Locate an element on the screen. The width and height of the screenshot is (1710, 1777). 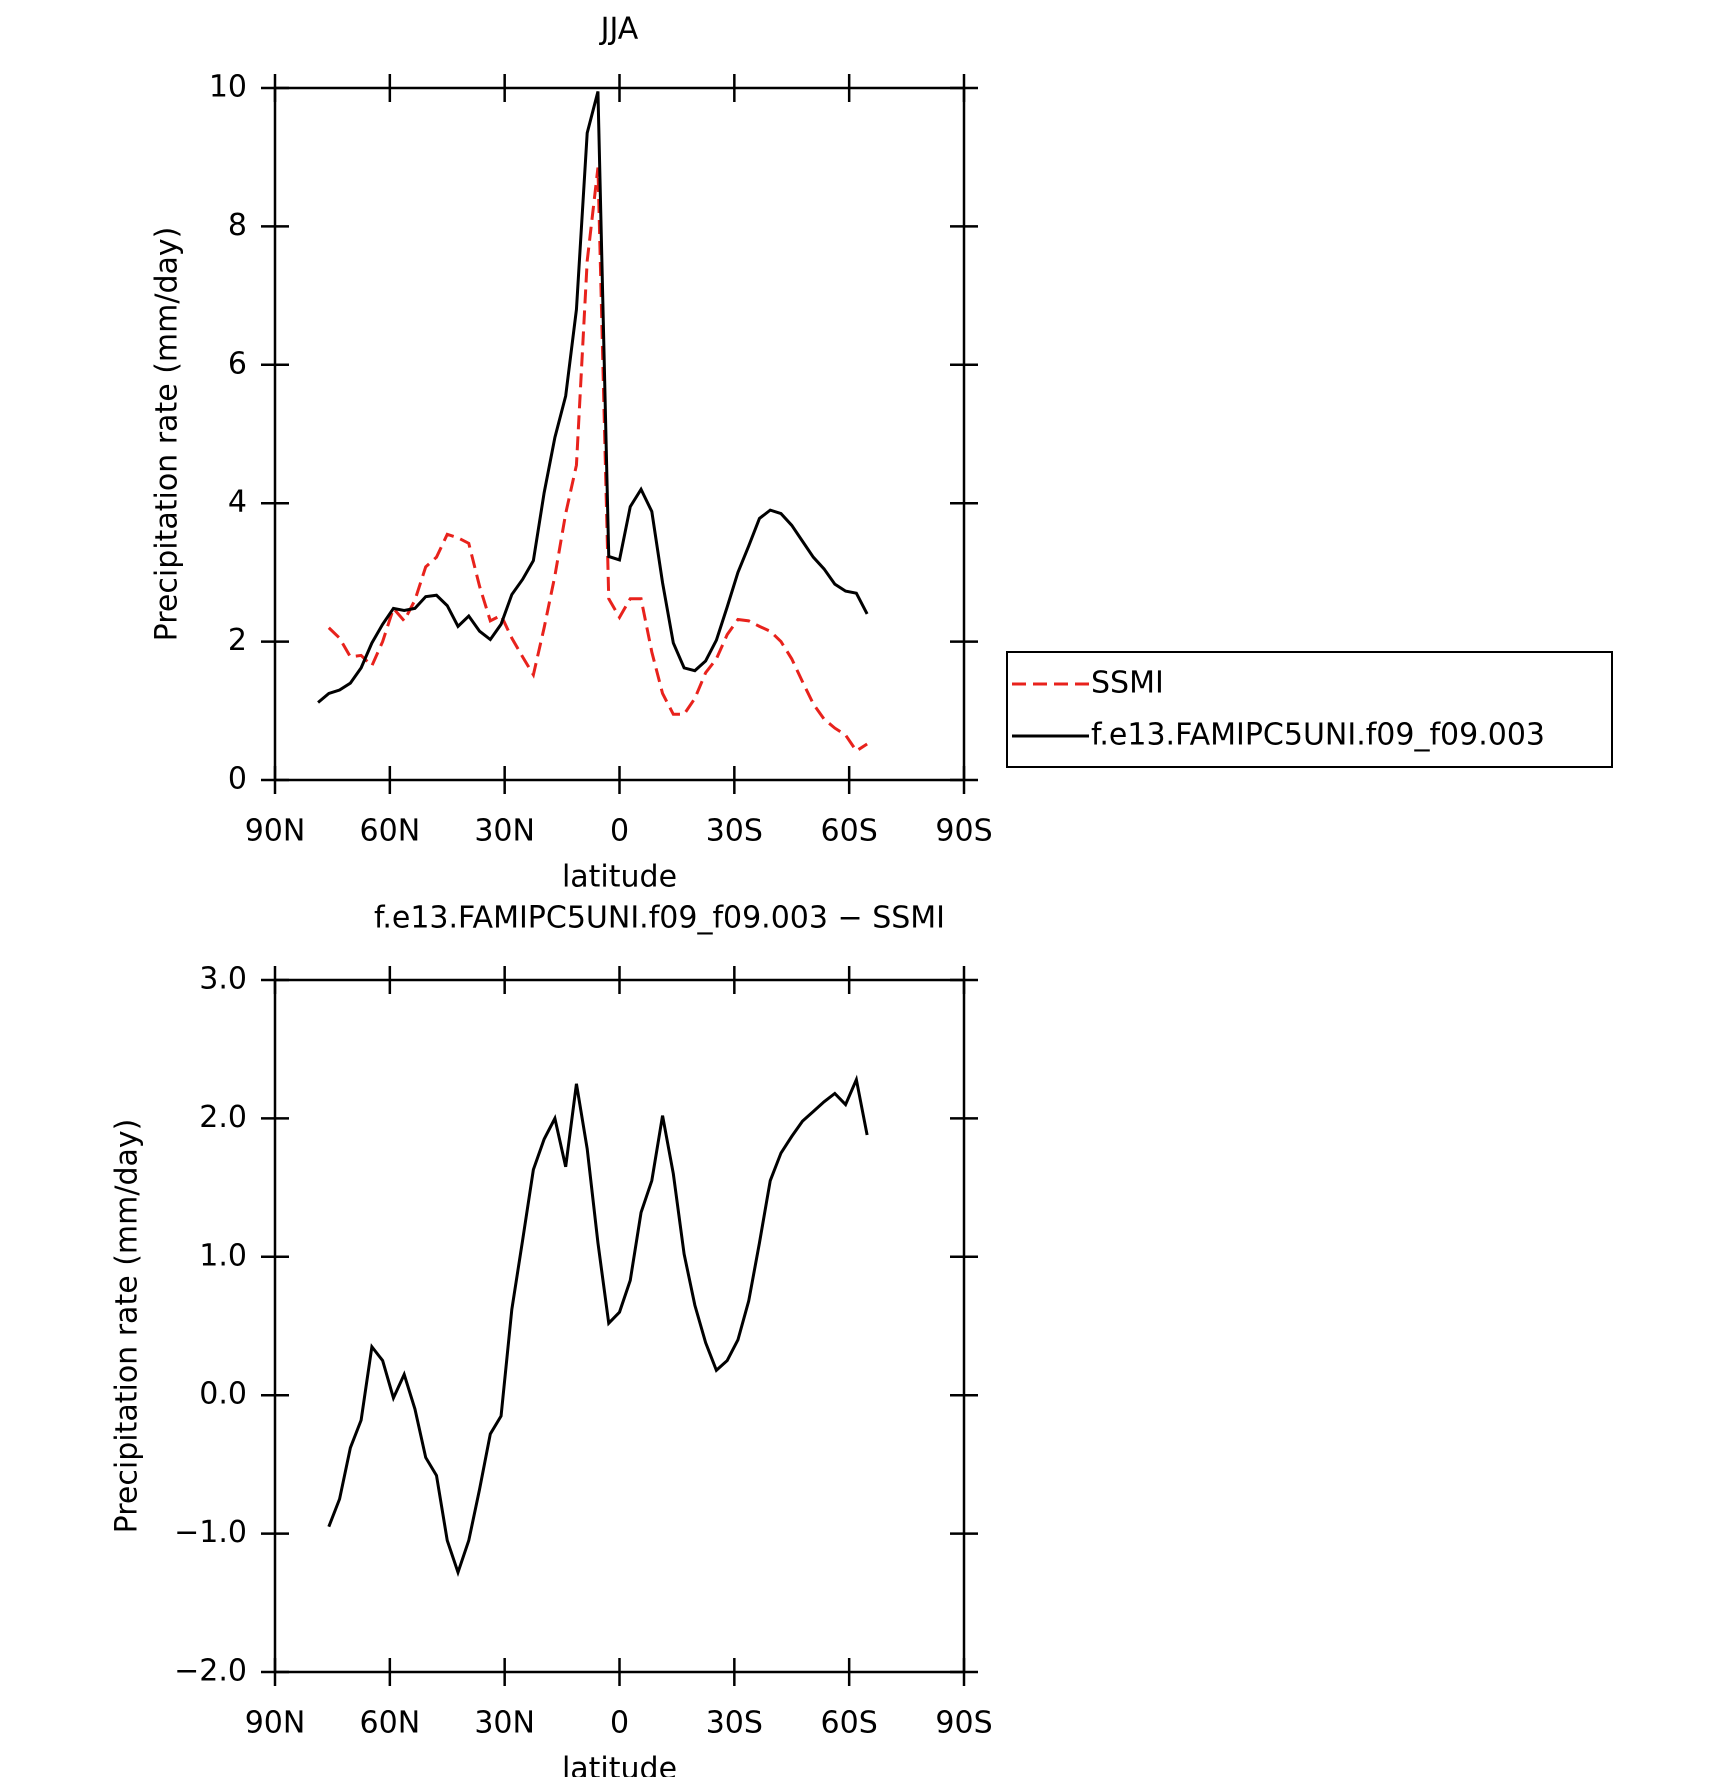
chart-title: JJA is located at coordinates (619, 29).